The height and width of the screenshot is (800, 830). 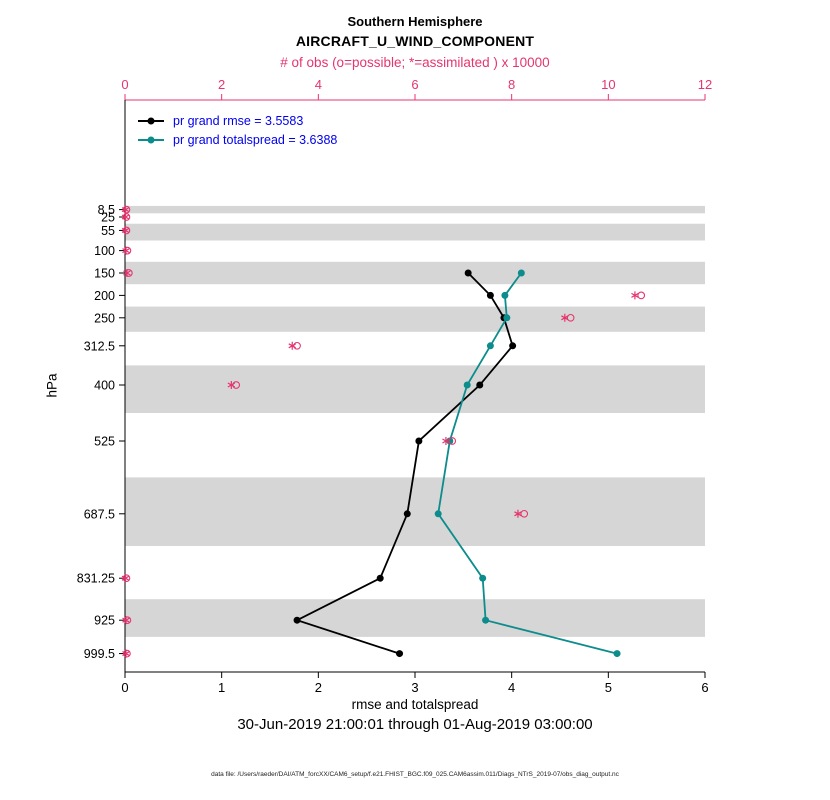 What do you see at coordinates (221, 84) in the screenshot?
I see `obs-axis-tick-label: 2` at bounding box center [221, 84].